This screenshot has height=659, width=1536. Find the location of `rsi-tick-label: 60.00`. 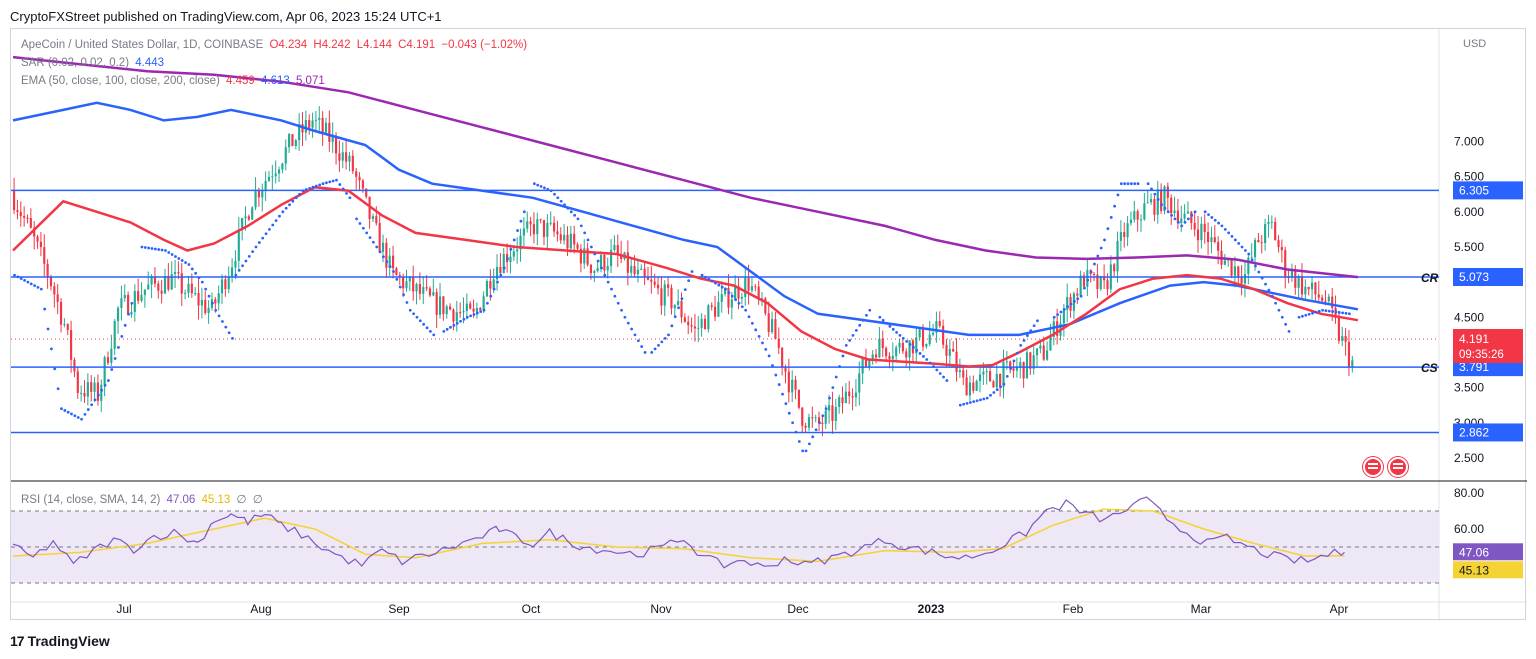

rsi-tick-label: 60.00 is located at coordinates (1469, 529).